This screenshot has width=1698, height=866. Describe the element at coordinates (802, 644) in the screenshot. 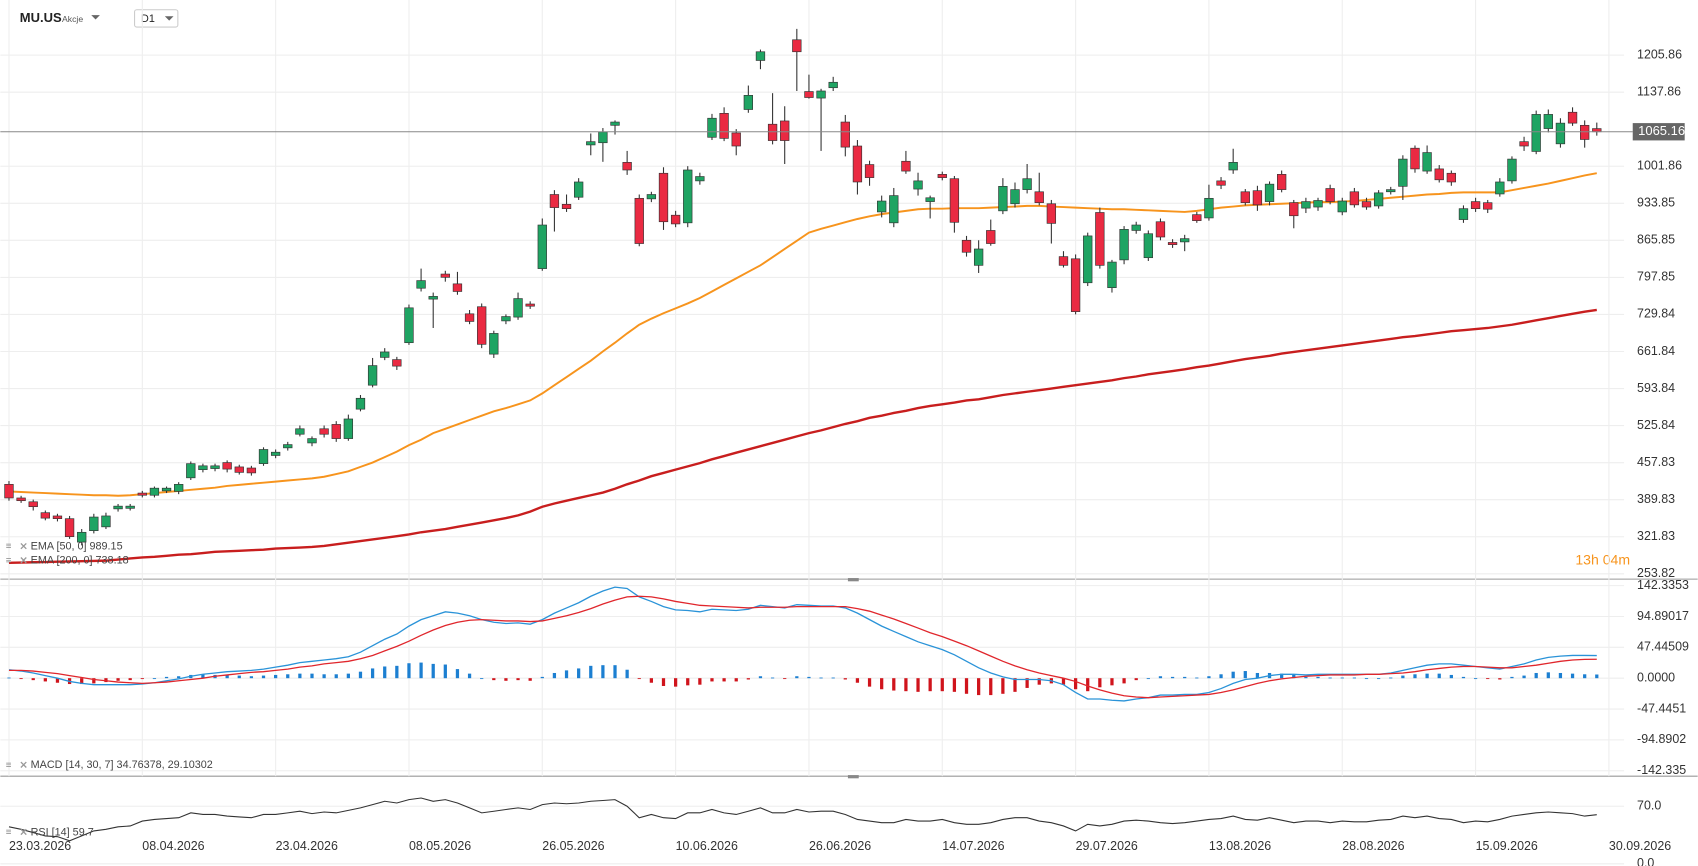

I see `macd-line` at that location.